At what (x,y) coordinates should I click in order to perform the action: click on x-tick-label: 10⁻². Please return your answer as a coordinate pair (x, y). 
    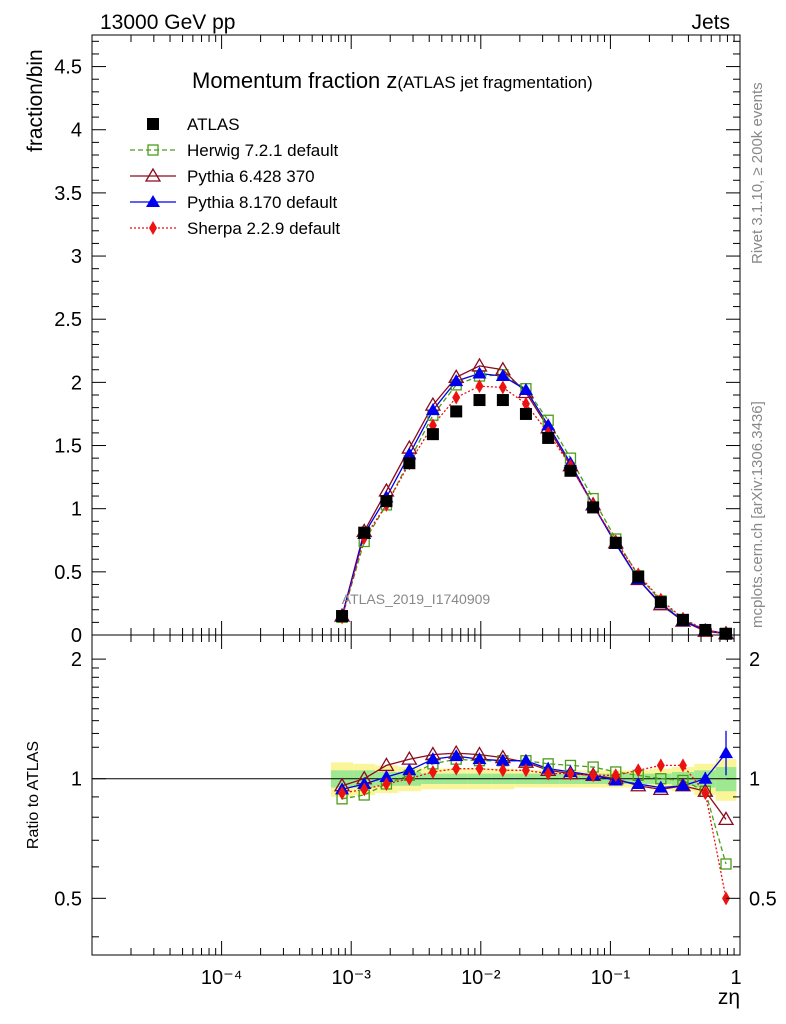
    Looking at the image, I should click on (481, 978).